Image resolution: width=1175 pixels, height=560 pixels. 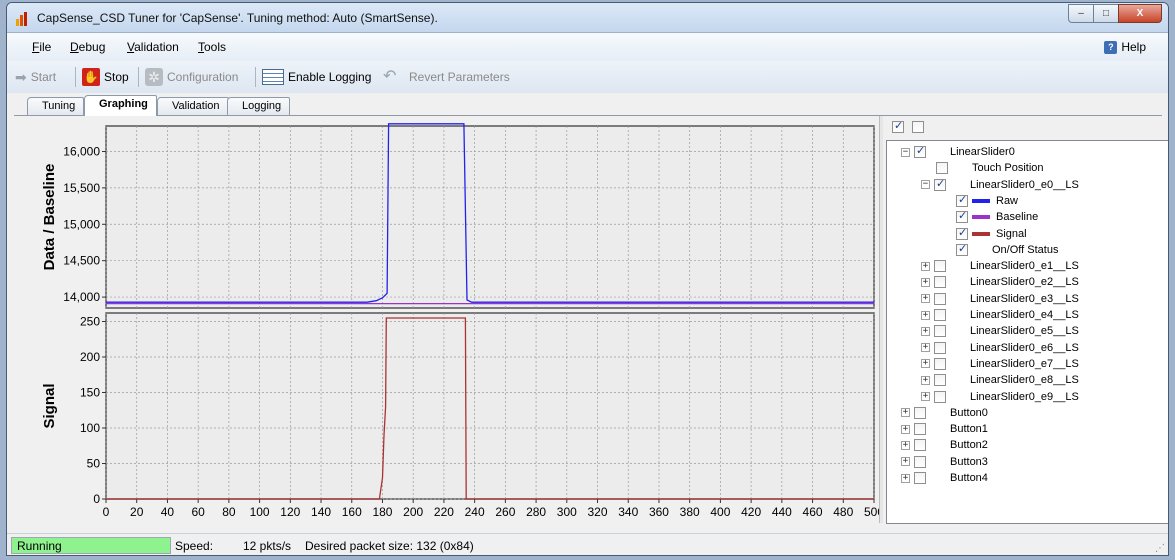 I want to click on menu-tools: Tools, so click(x=212, y=47).